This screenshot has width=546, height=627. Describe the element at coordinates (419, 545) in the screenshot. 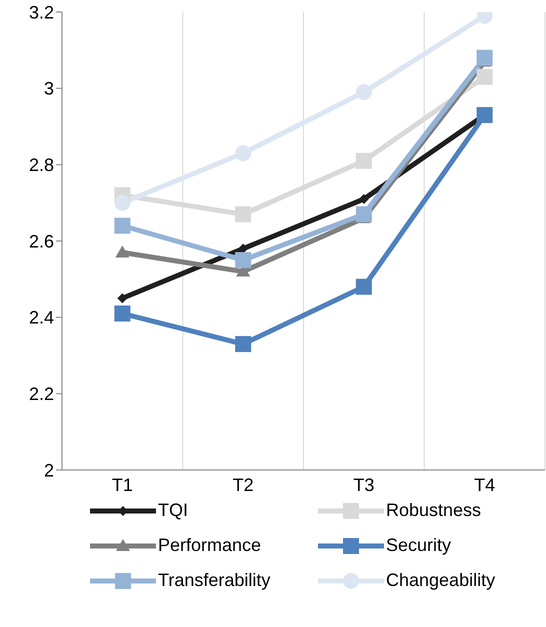

I see `legend-label: Security` at that location.